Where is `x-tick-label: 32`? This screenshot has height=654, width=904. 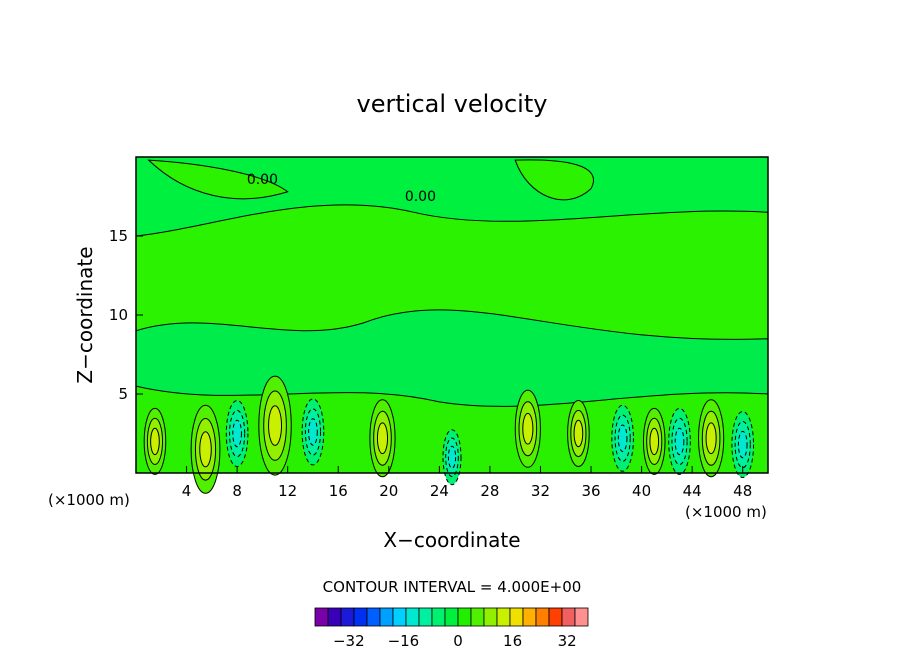
x-tick-label: 32 is located at coordinates (540, 491).